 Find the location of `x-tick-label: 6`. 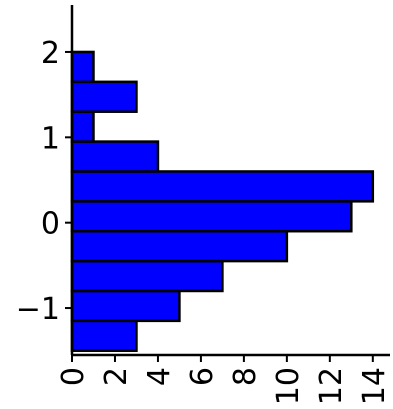

x-tick-label: 6 is located at coordinates (202, 376).